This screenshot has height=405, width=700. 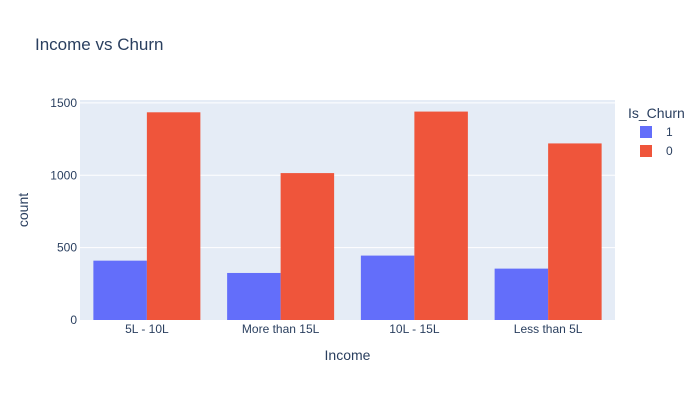 What do you see at coordinates (23, 210) in the screenshot?
I see `y-axis-label: count` at bounding box center [23, 210].